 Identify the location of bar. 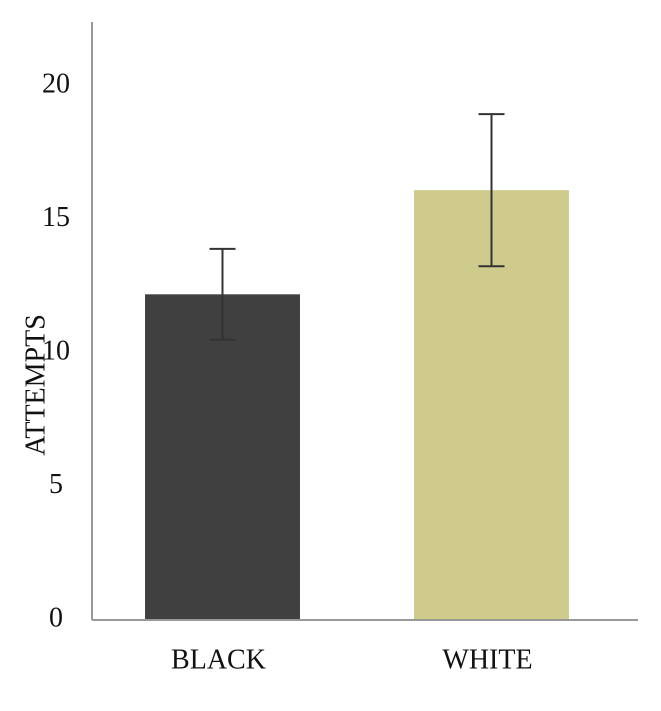
(222, 457).